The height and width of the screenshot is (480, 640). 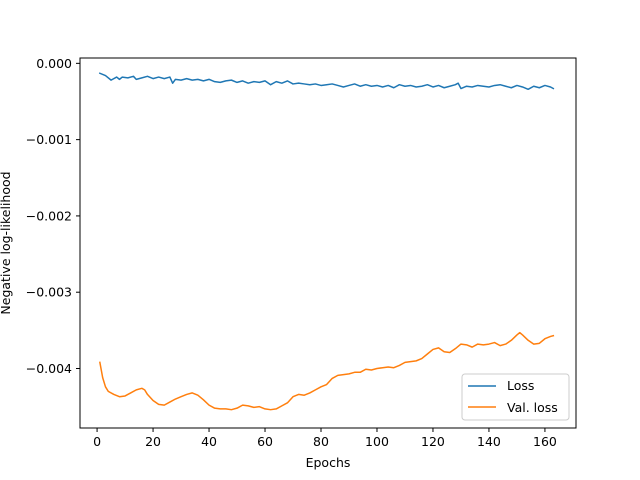 I want to click on x-tick-label: 0, so click(x=97, y=441).